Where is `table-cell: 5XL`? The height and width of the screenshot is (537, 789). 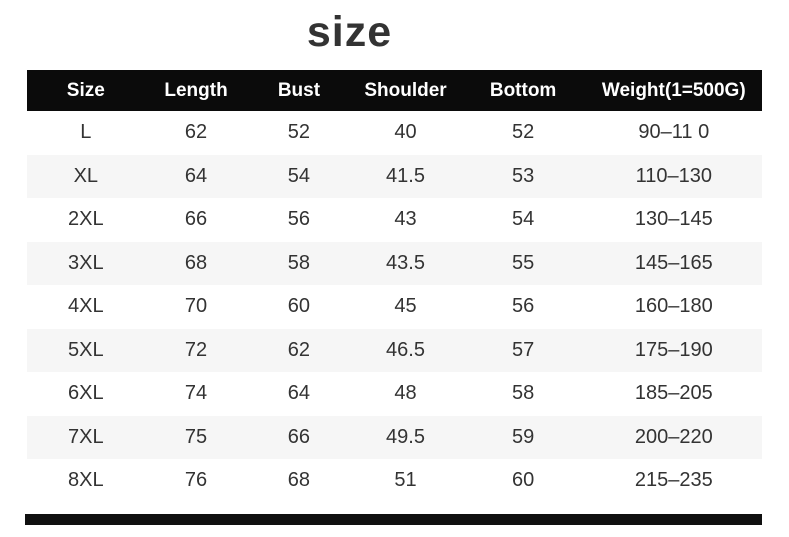 table-cell: 5XL is located at coordinates (86, 349).